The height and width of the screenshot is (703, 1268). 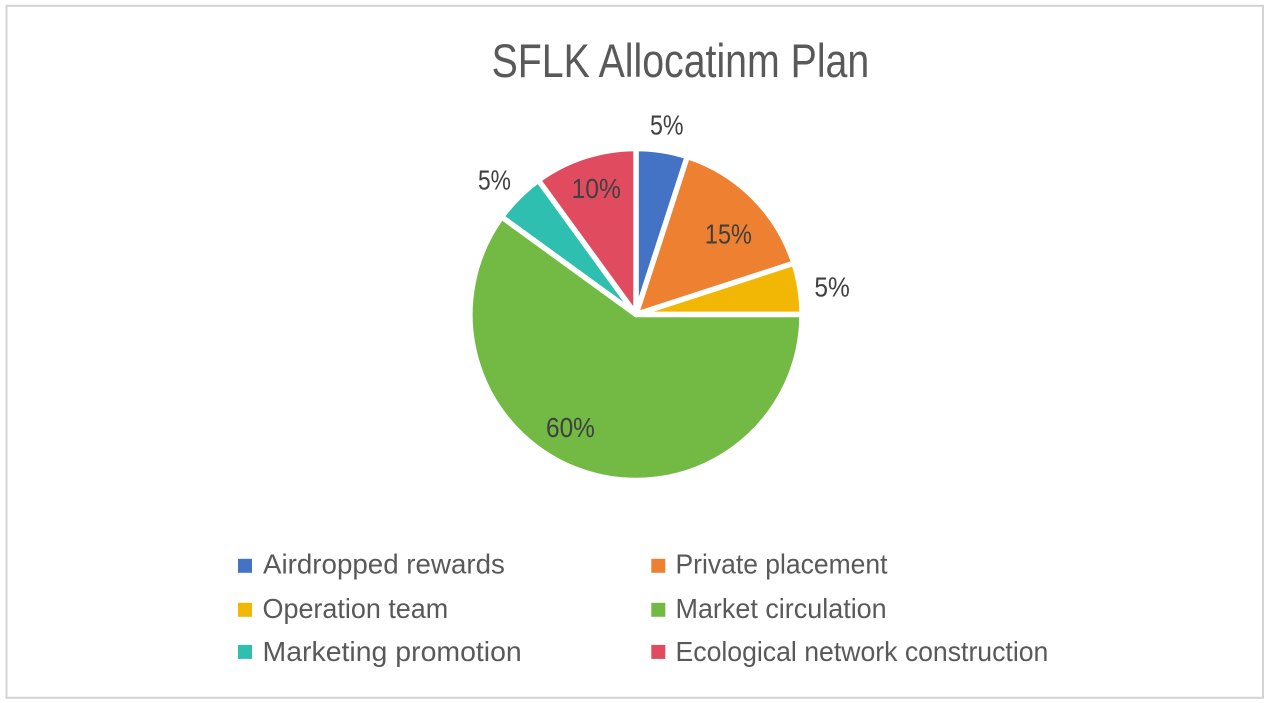 What do you see at coordinates (570, 427) in the screenshot?
I see `svg-text: 60%` at bounding box center [570, 427].